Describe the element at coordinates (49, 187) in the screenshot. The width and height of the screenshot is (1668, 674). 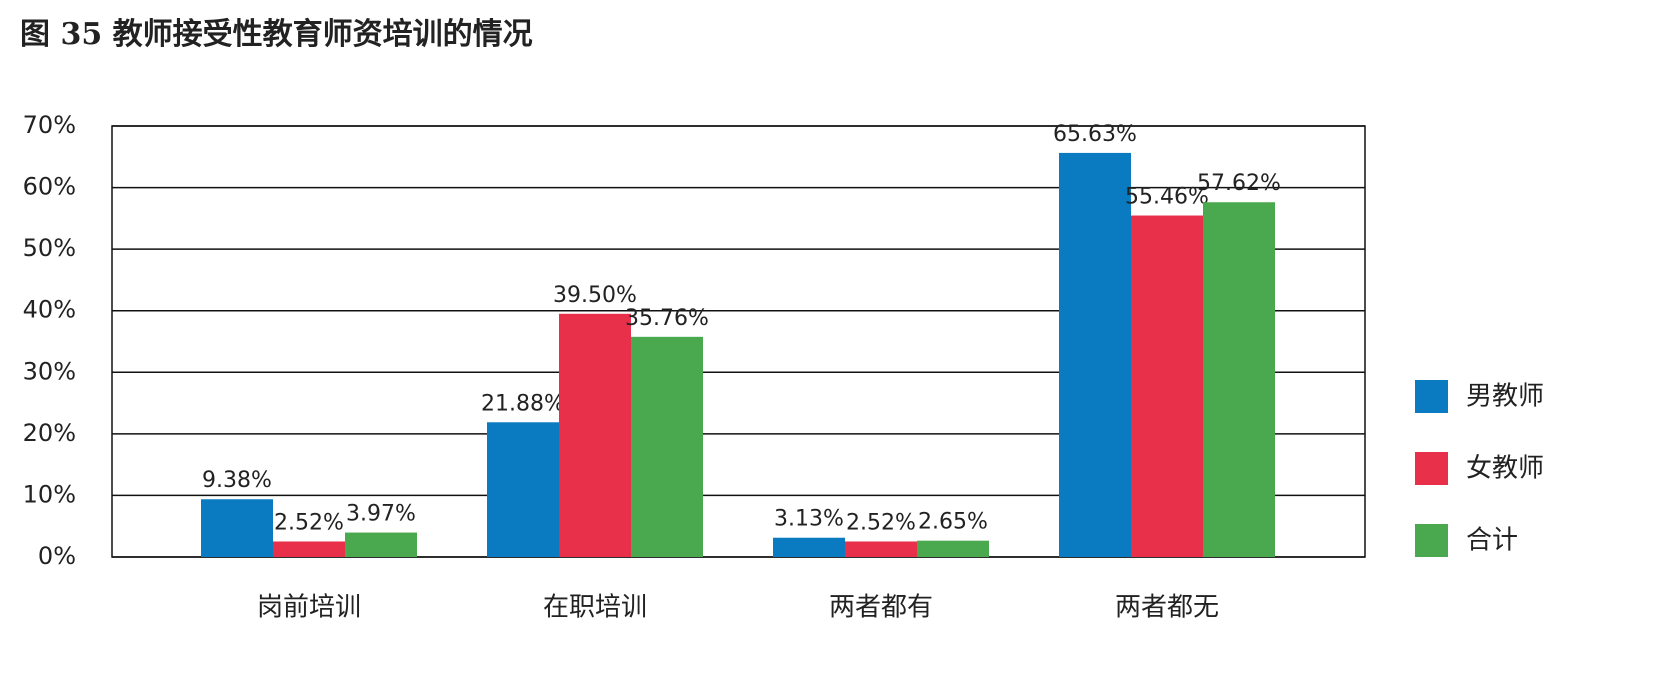
I see `y-tick-label: 60%` at that location.